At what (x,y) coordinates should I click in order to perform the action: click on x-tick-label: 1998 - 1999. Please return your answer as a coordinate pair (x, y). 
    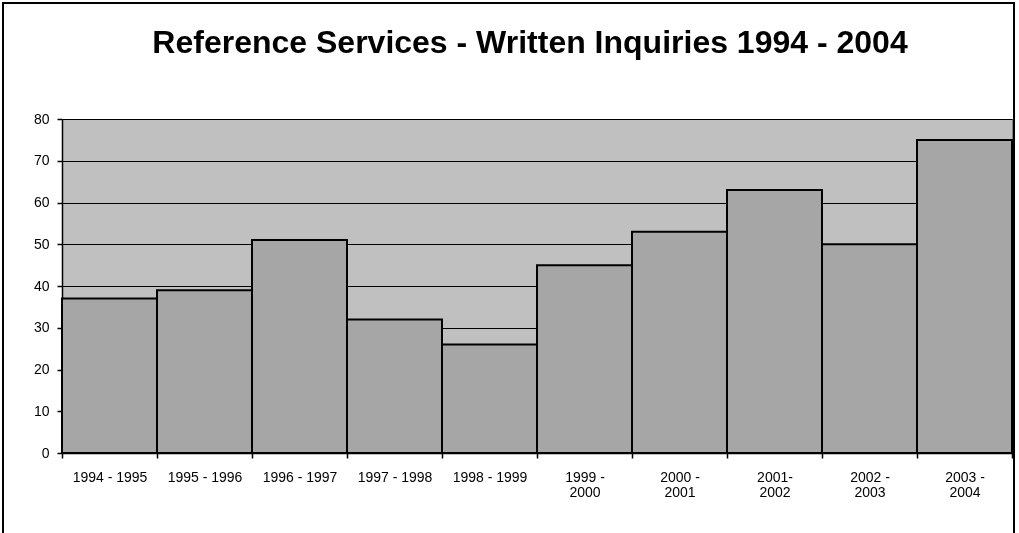
    Looking at the image, I should click on (490, 476).